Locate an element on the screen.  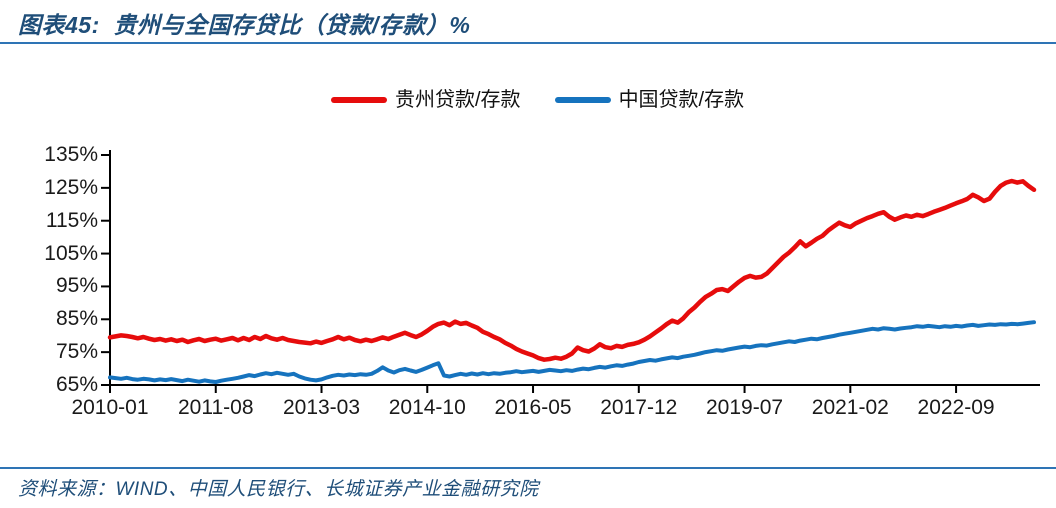
y-tick-label: 75% is located at coordinates (76, 352).